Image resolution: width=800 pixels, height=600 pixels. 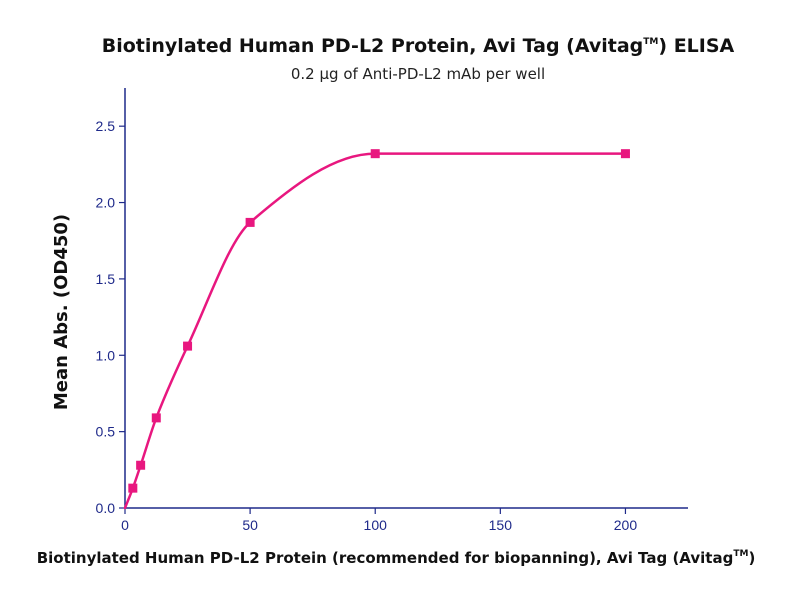 What do you see at coordinates (650, 42) in the screenshot?
I see `chart-title-superscript: TM` at bounding box center [650, 42].